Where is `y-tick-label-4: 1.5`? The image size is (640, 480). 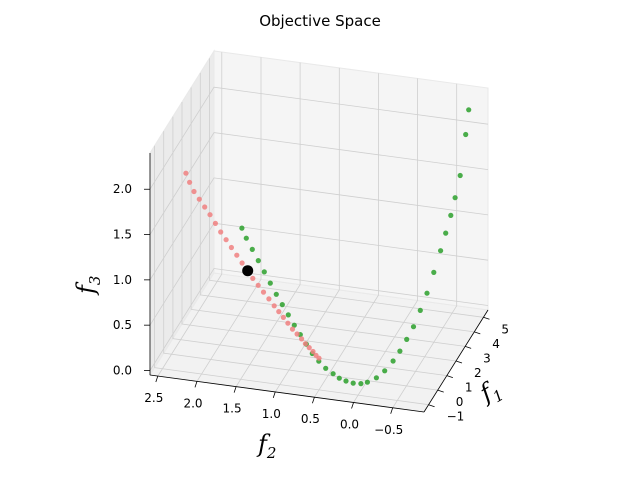 y-tick-label-4: 1.5 is located at coordinates (232, 409).